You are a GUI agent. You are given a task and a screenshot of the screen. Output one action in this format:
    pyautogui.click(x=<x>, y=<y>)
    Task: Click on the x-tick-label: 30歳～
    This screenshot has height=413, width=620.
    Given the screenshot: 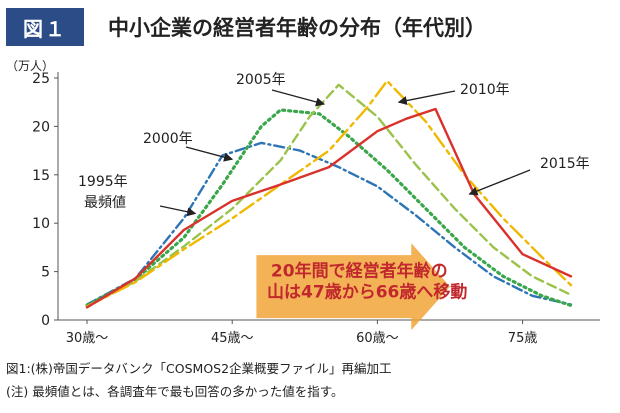 What is the action you would take?
    pyautogui.click(x=87, y=338)
    